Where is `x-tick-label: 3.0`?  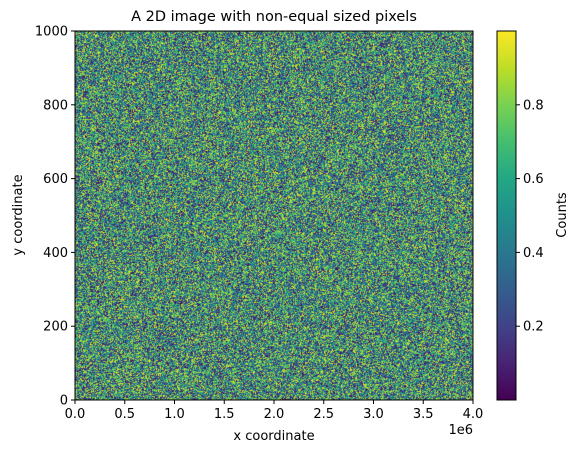
x-tick-label: 3.0 is located at coordinates (373, 414).